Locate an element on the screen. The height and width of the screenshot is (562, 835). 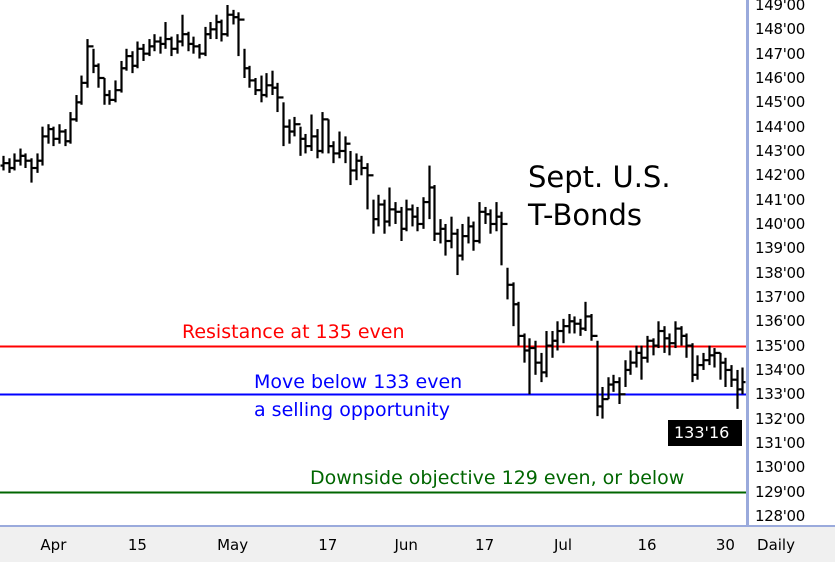
resistance-annotation: Resistance at 135 even is located at coordinates (293, 332).